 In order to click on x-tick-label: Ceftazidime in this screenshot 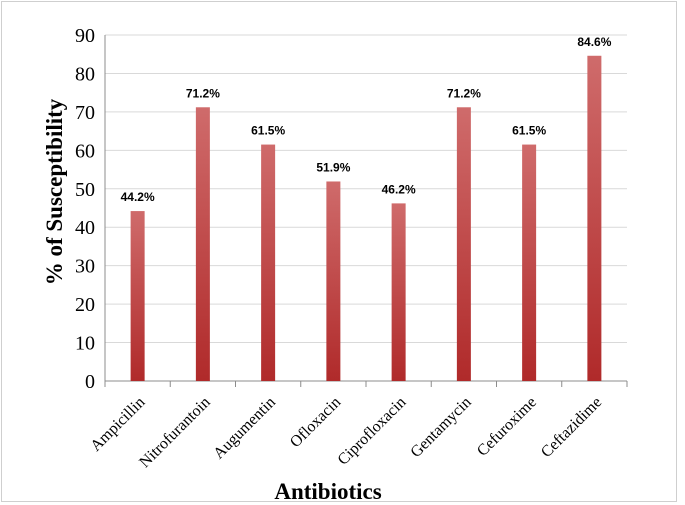, I will do `click(571, 427)`.